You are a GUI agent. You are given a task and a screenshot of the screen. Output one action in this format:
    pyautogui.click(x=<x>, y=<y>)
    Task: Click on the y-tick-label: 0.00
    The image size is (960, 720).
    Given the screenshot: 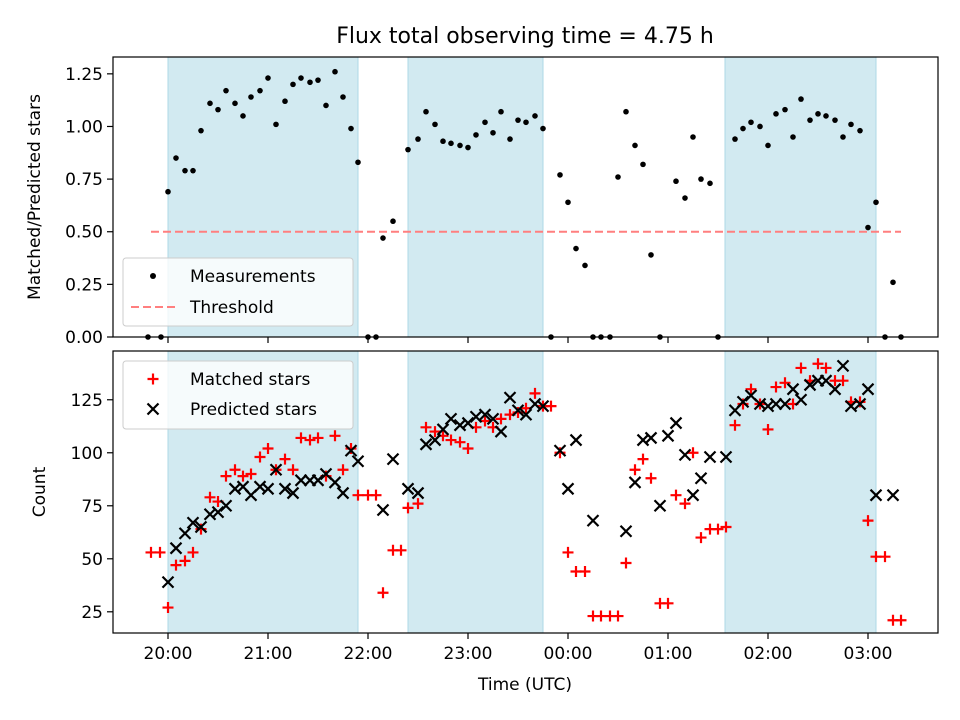 What is the action you would take?
    pyautogui.click(x=84, y=338)
    